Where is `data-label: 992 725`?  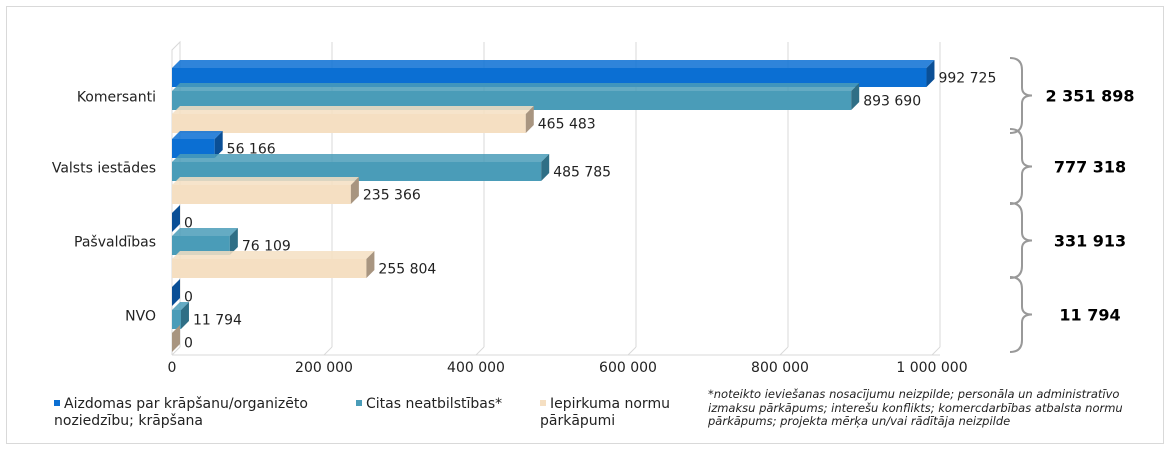
data-label: 992 725 is located at coordinates (967, 79).